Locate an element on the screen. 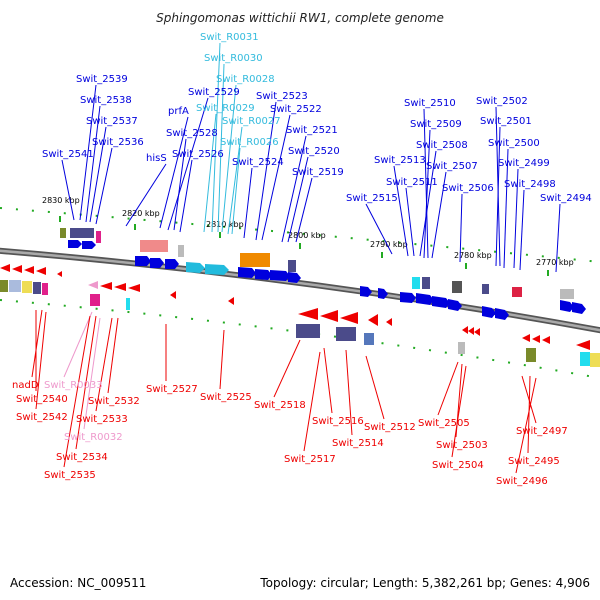  gene-label-top: hisS is located at coordinates (156, 158).